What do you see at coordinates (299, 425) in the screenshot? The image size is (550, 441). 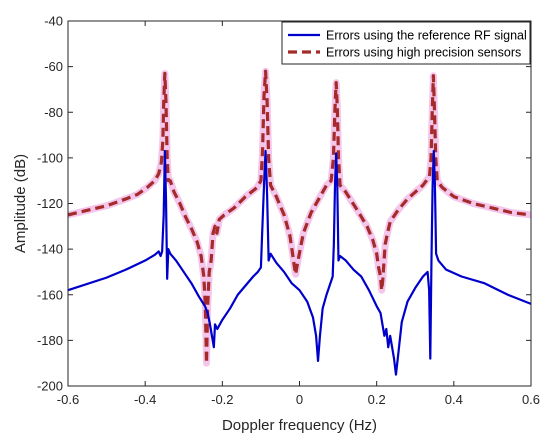 I see `x-axis-label: Doppler frequency (Hz)` at bounding box center [299, 425].